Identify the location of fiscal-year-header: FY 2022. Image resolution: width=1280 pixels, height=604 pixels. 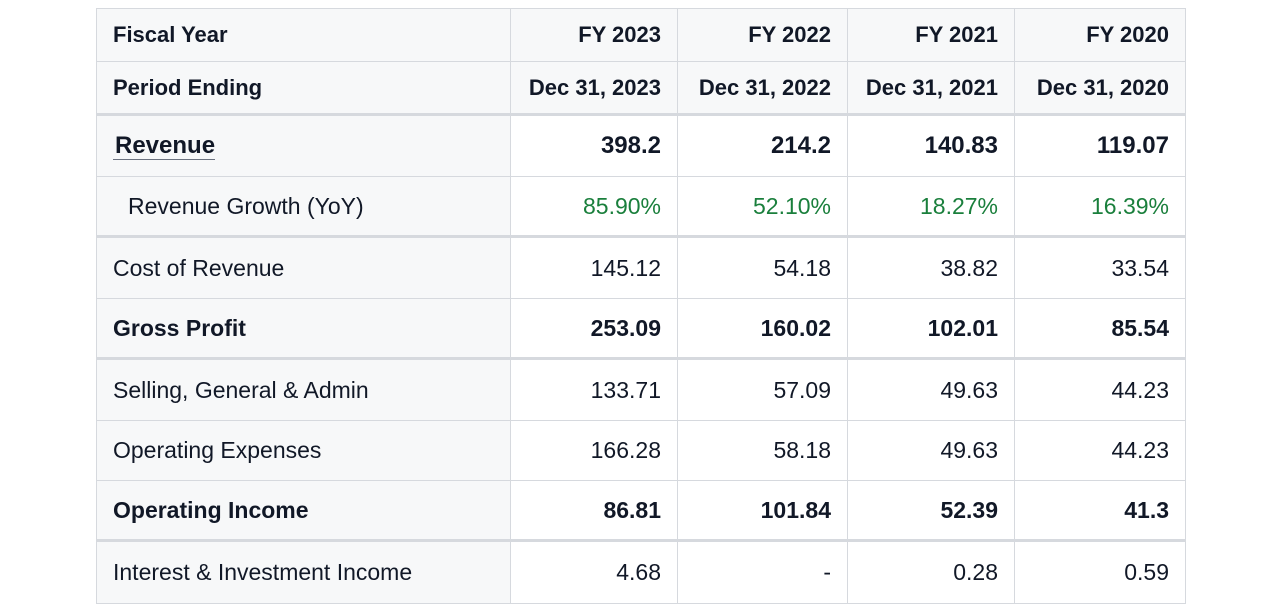
(762, 35).